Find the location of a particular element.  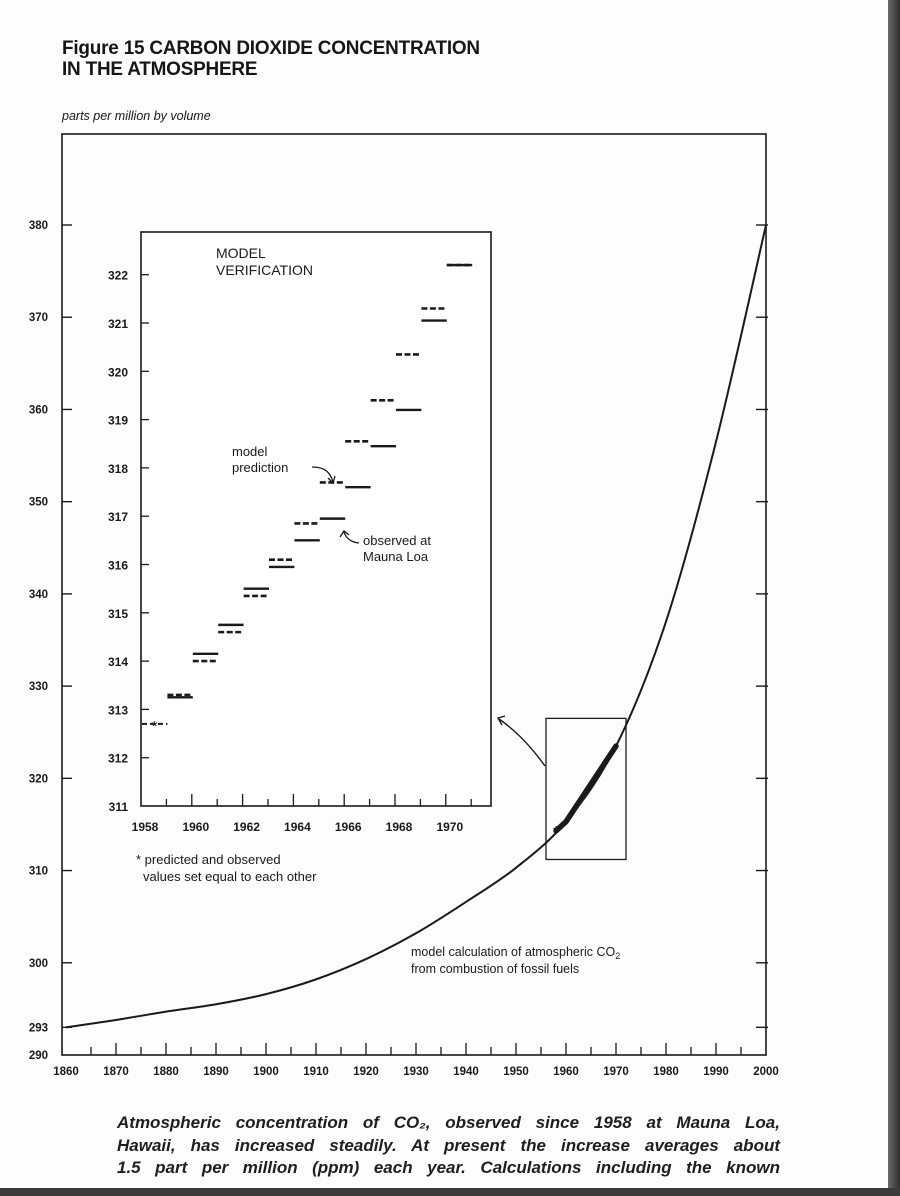

inset-x-tick-label: 1960 is located at coordinates (195, 827).